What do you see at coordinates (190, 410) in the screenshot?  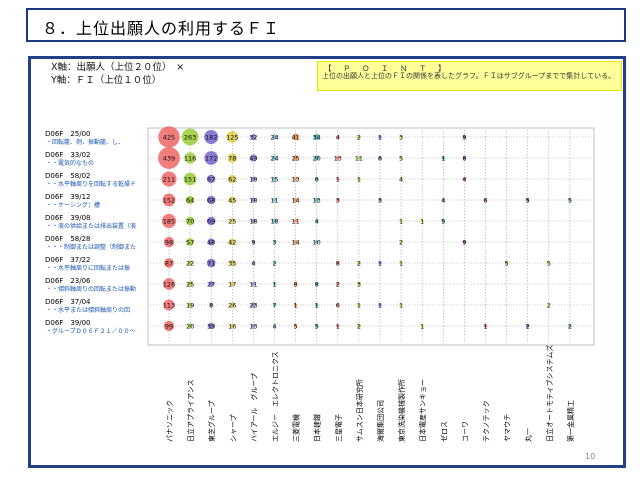 I see `column-label: 日立アプライアンス` at bounding box center [190, 410].